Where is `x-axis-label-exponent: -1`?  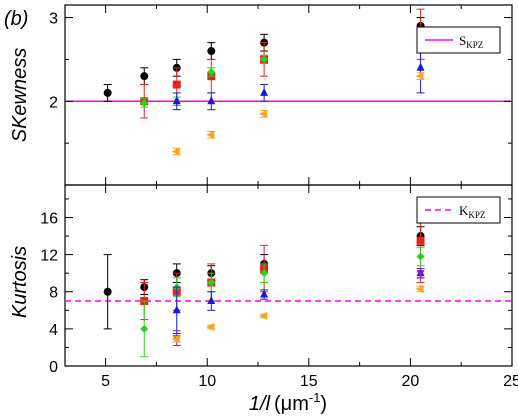
x-axis-label-exponent: -1 is located at coordinates (315, 397).